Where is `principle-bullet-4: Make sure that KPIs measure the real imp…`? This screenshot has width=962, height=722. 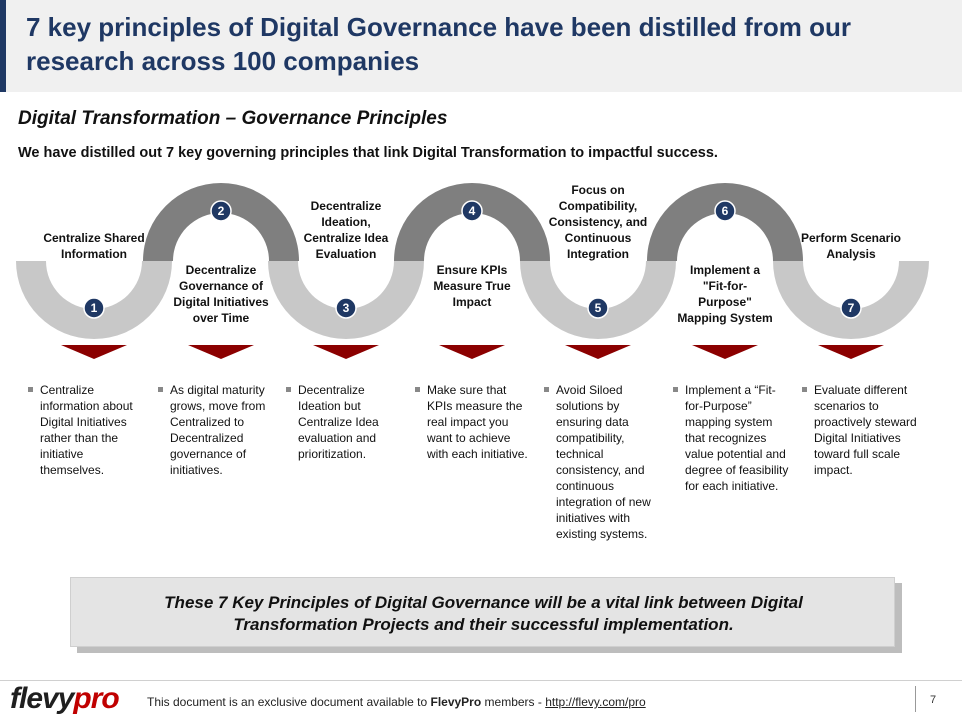 principle-bullet-4: Make sure that KPIs measure the real imp… is located at coordinates (475, 422).